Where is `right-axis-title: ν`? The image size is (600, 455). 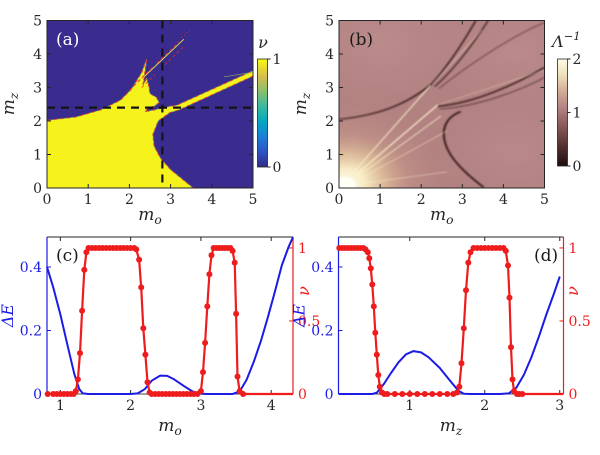 right-axis-title: ν is located at coordinates (303, 291).